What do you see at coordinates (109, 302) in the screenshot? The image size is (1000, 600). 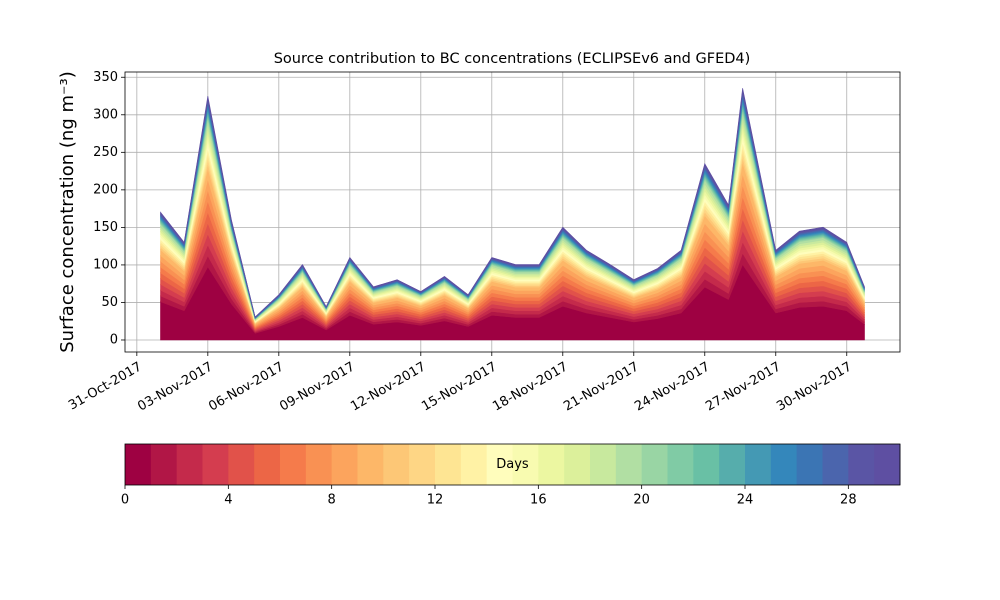 I see `y-tick-label: 50` at bounding box center [109, 302].